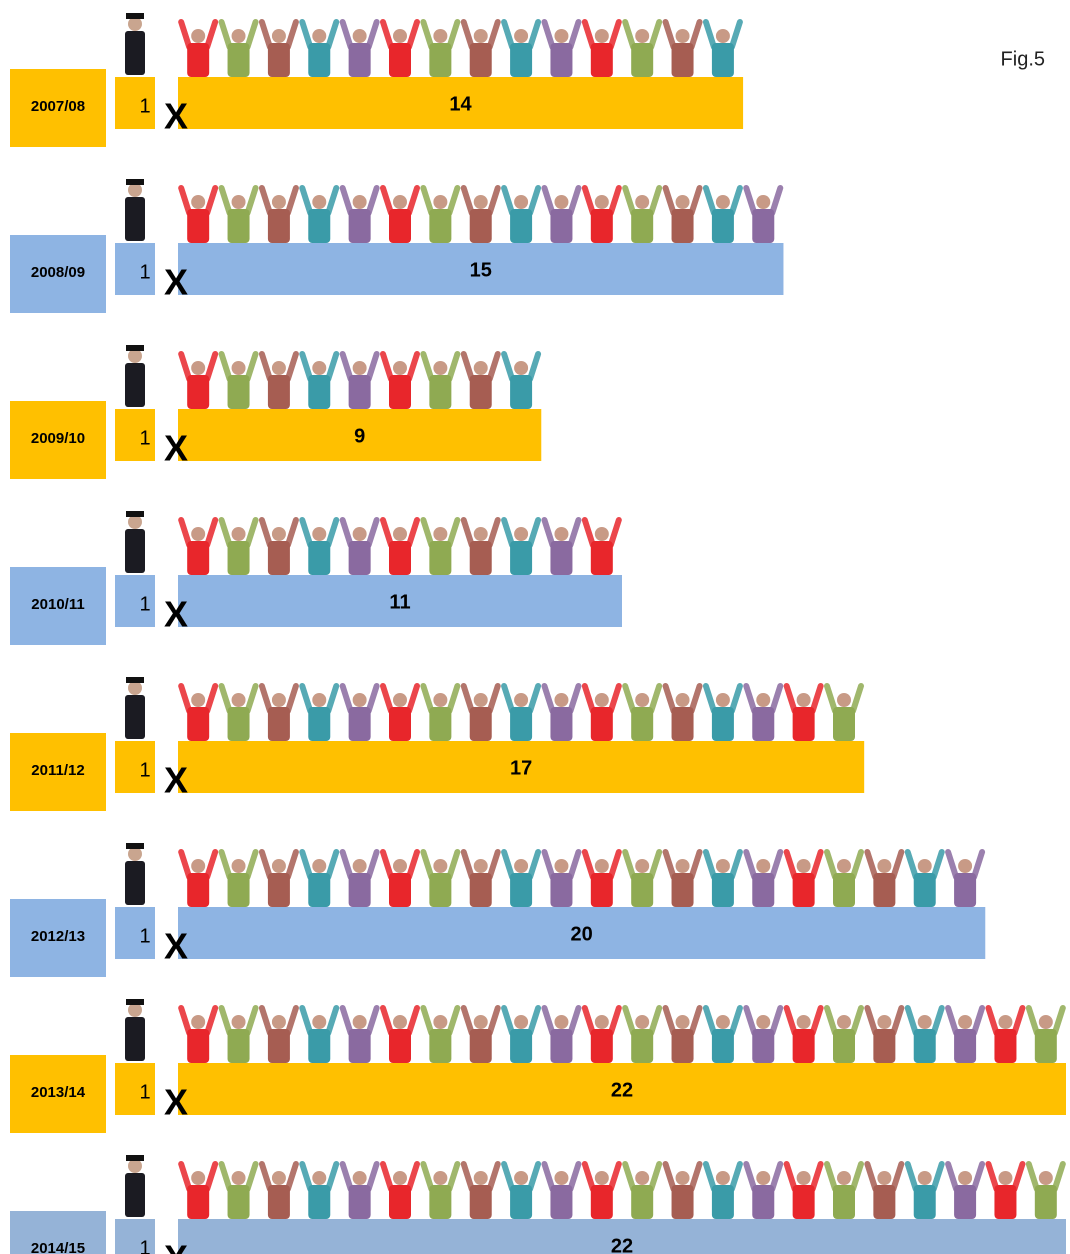  What do you see at coordinates (58, 106) in the screenshot?
I see `year-label: 2007/08` at bounding box center [58, 106].